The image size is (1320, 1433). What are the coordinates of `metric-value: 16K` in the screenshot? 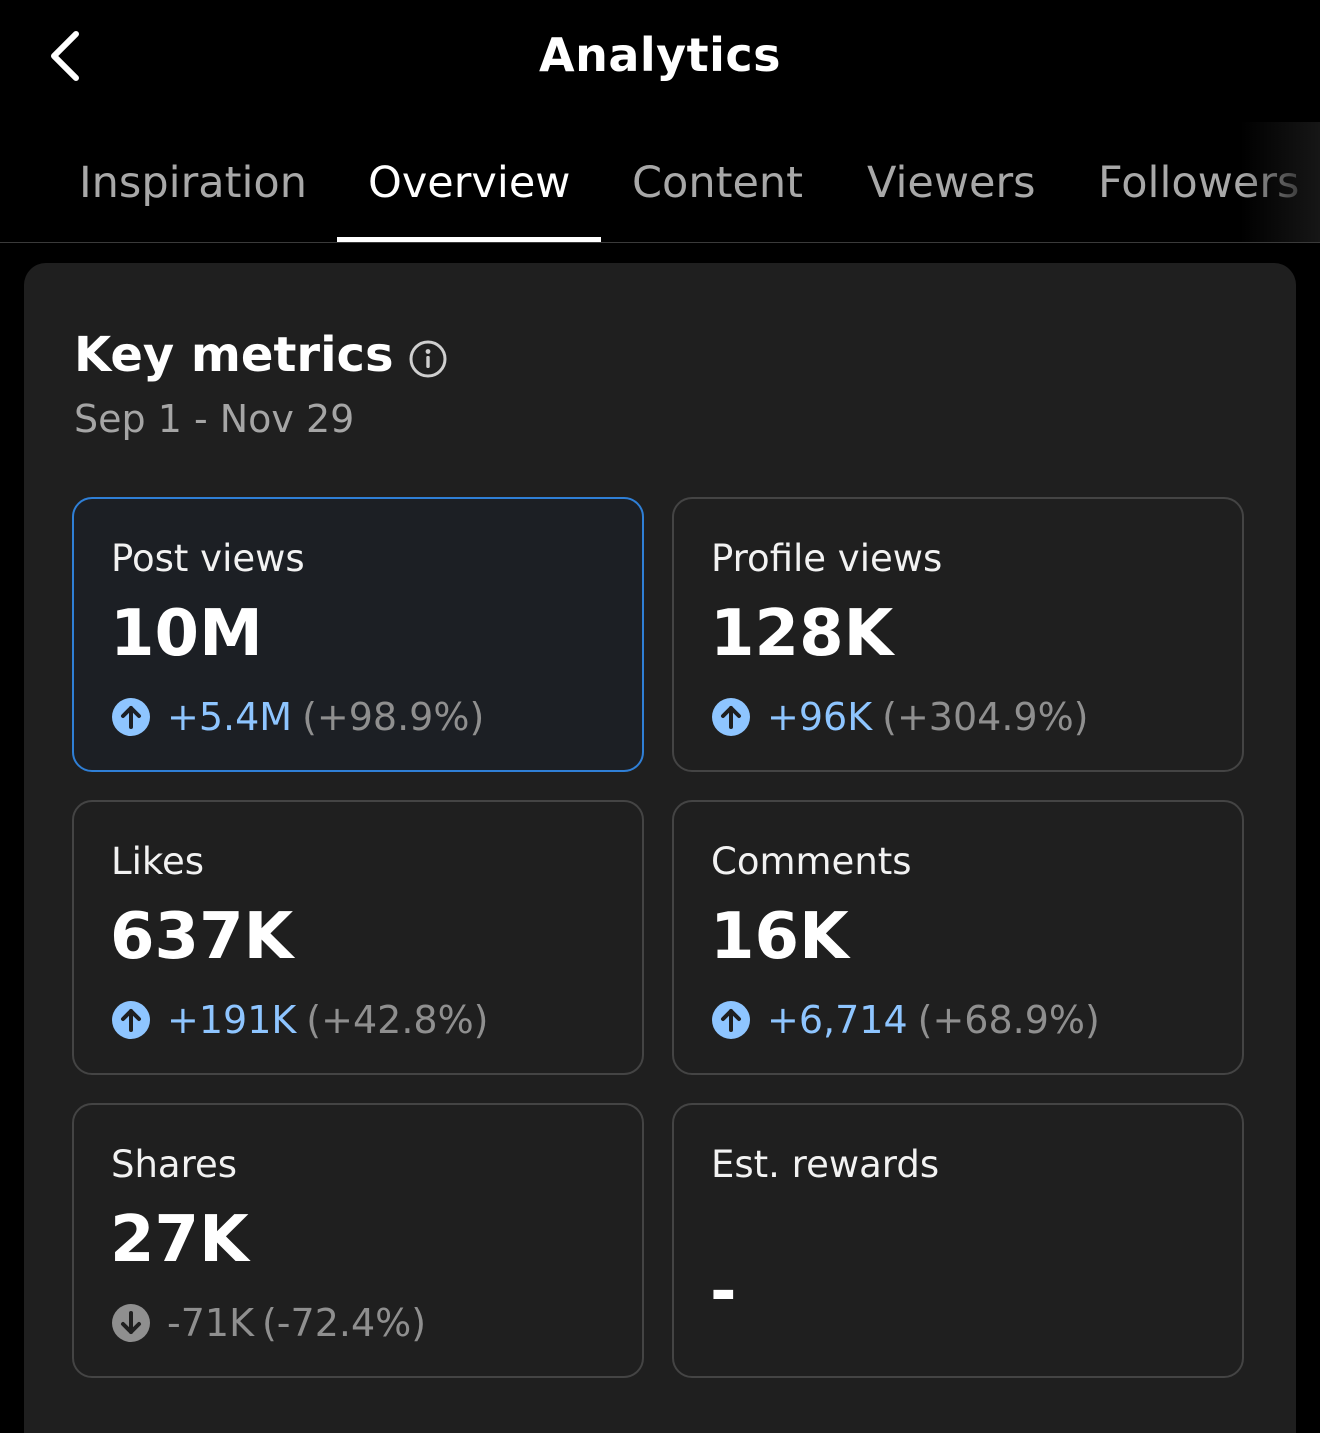 It's located at (779, 937).